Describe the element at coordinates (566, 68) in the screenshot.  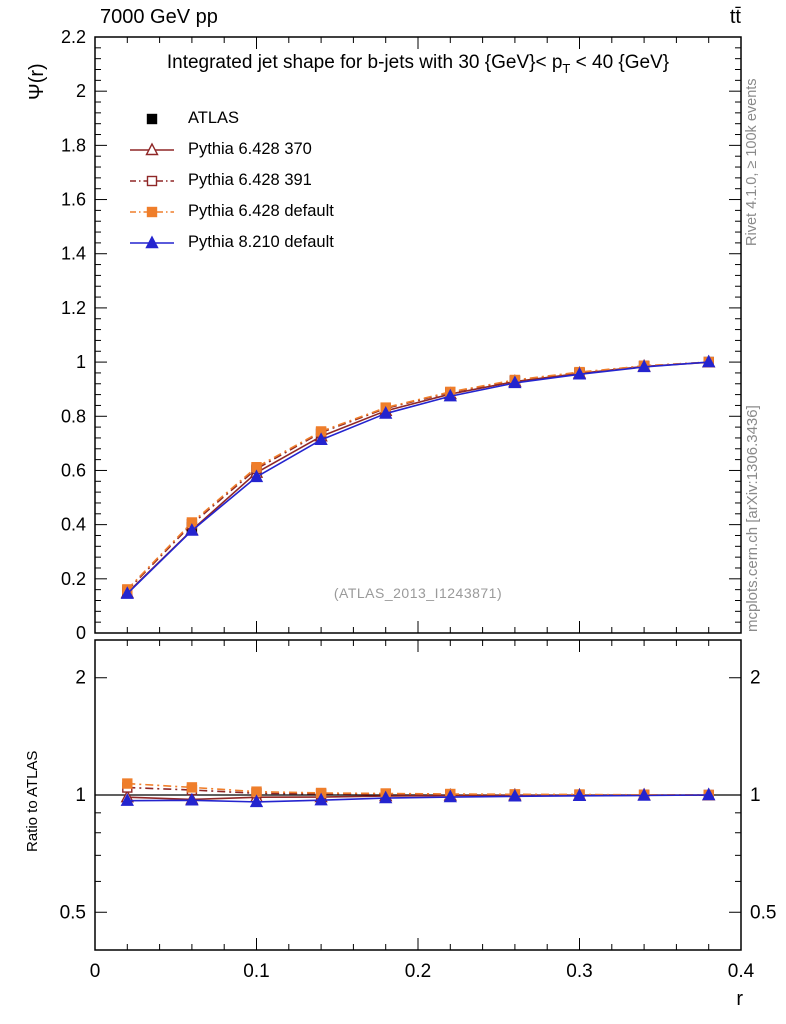
I see `plot-title-subscript: T` at that location.